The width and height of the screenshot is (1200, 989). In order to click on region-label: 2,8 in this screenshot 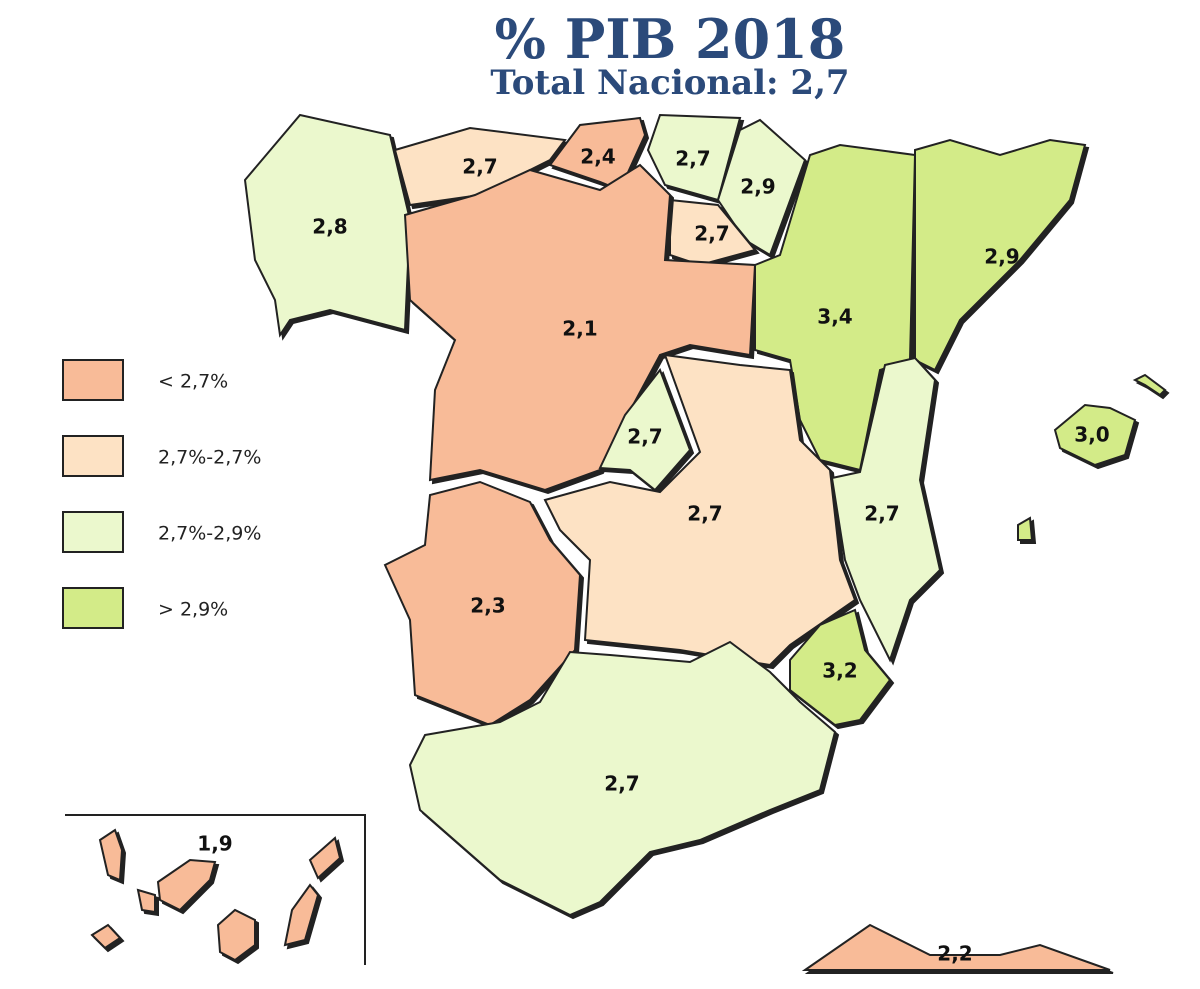, I will do `click(329, 227)`.